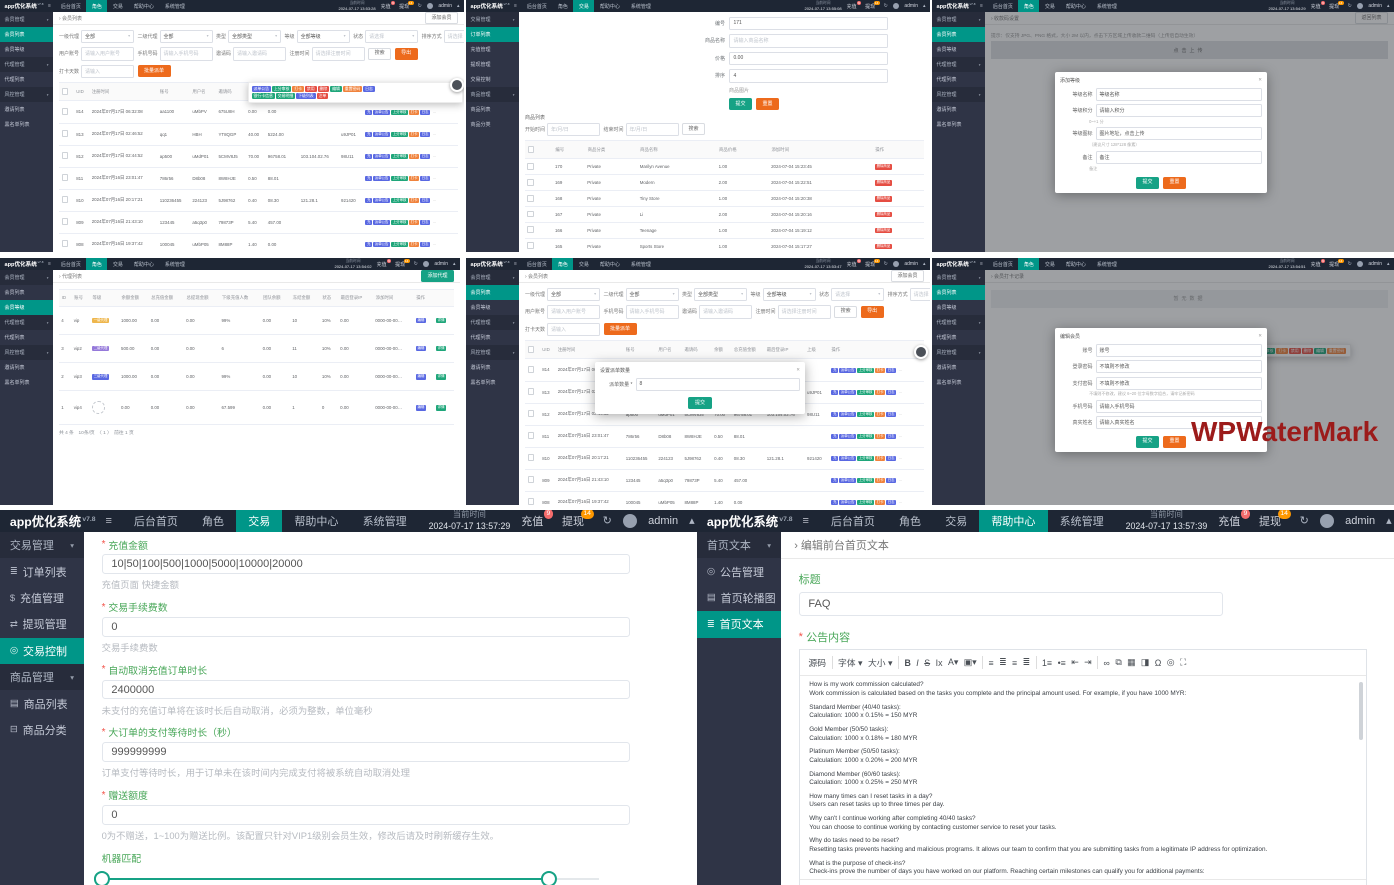  What do you see at coordinates (1178, 134) in the screenshot?
I see `text-input: 图片地址，点击上传` at bounding box center [1178, 134].